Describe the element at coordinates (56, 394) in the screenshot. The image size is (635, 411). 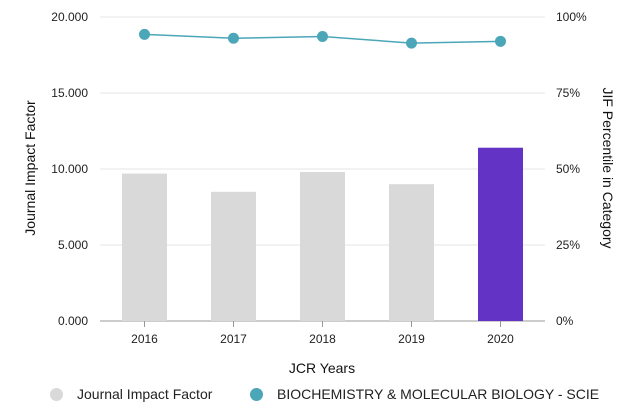
I see `legend-swatch-bar` at that location.